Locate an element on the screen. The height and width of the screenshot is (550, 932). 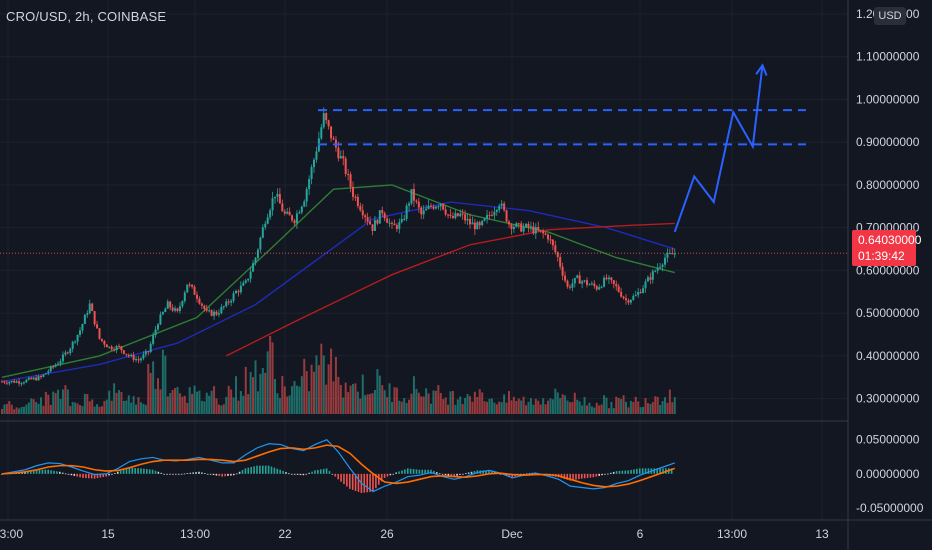
symbol-title: CRO/USD, 2h, COINBASE is located at coordinates (86, 16).